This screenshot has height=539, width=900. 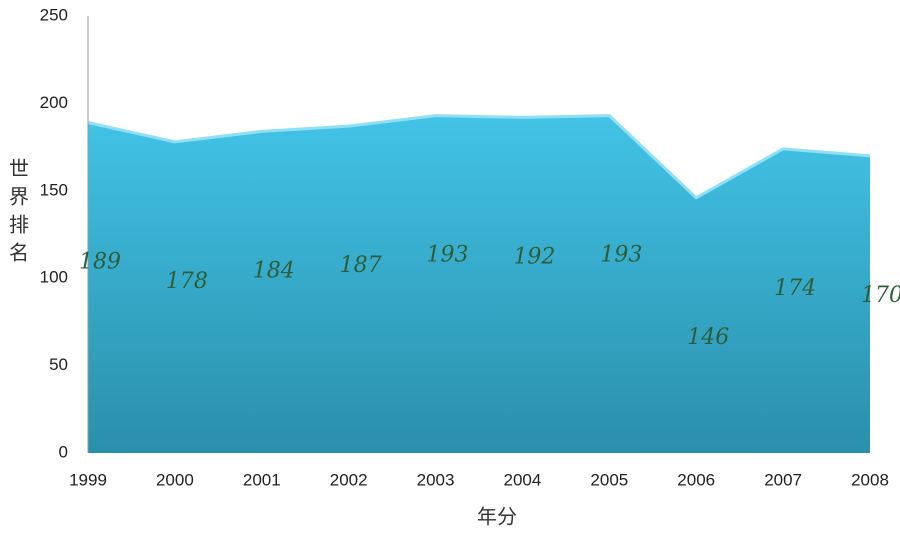 I want to click on x-tick-label: 2002, so click(x=349, y=479).